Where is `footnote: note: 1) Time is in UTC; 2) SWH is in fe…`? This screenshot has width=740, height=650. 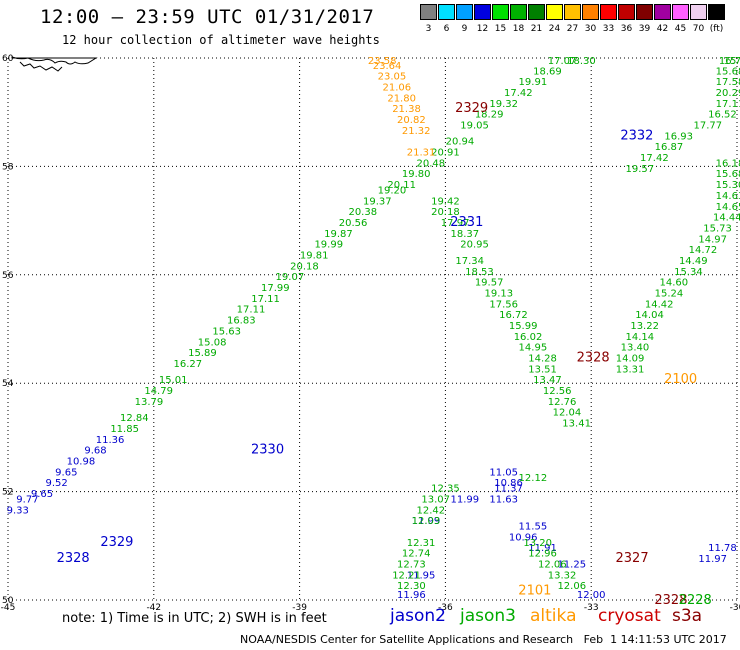
footnote: note: 1) Time is in UTC; 2) SWH is in fe… is located at coordinates (194, 618).